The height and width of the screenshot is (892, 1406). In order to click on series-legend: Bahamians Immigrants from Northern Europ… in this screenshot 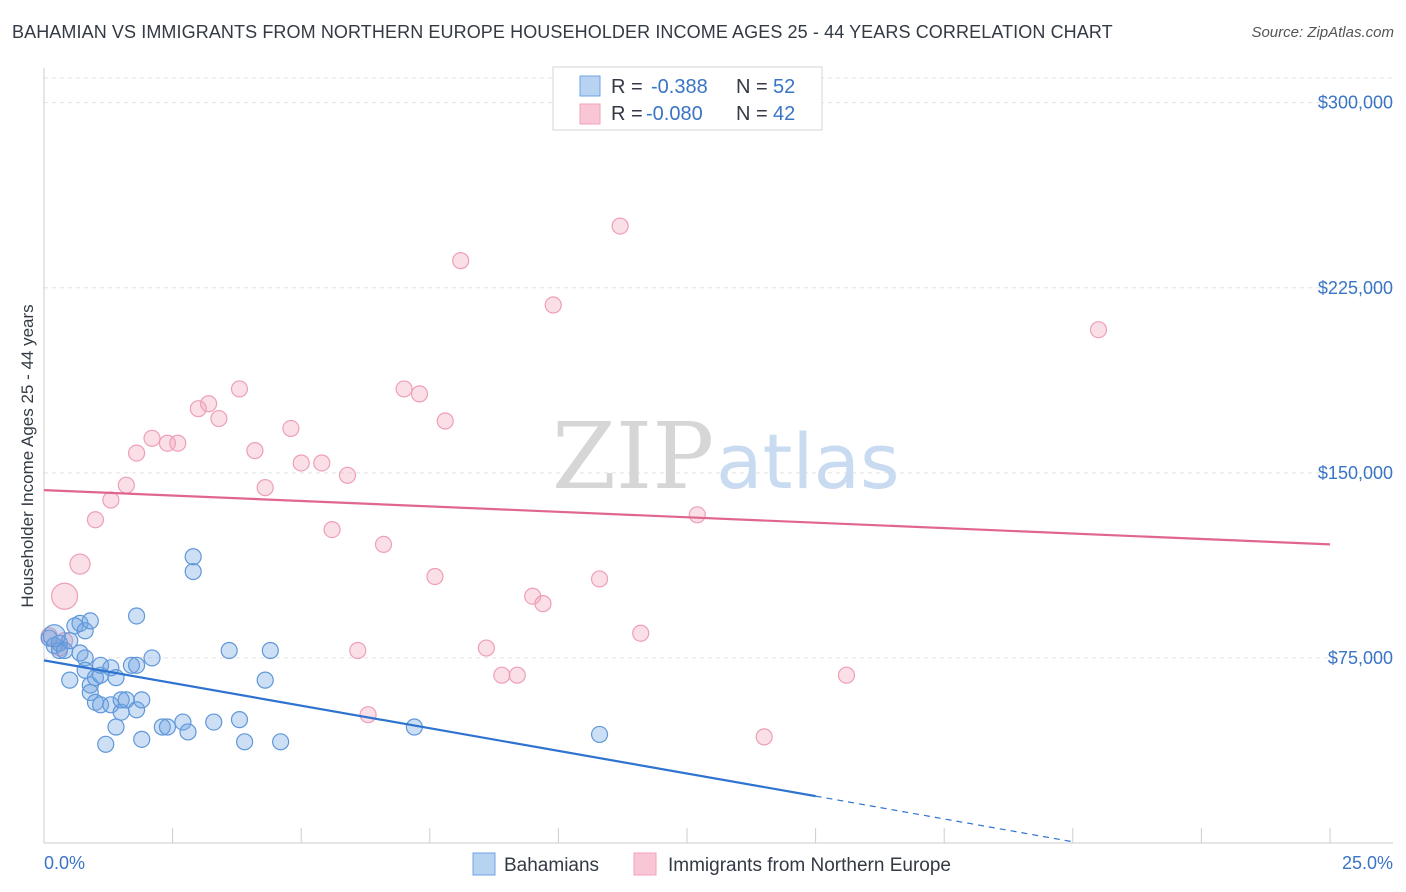, I will do `click(711, 864)`.